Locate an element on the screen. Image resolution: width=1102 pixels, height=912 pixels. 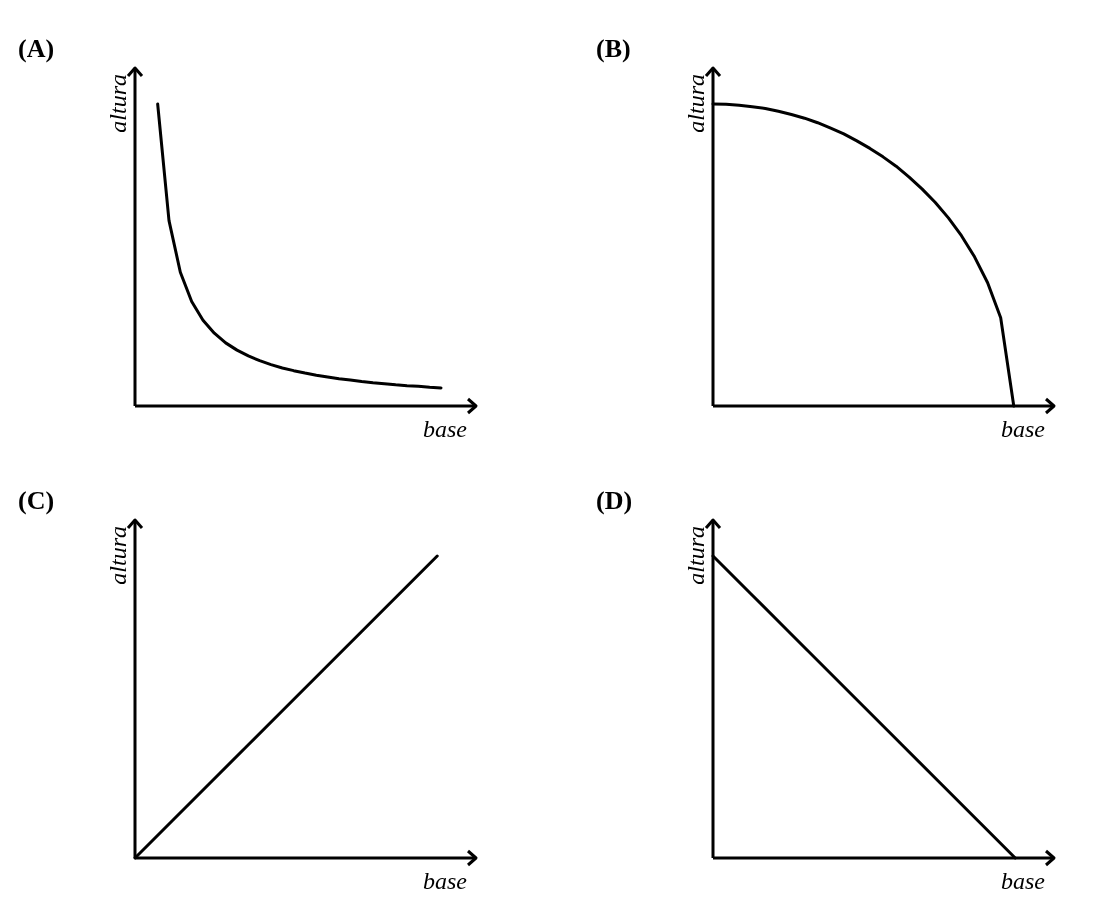
chart-title: (B) is located at coordinates (613, 48).